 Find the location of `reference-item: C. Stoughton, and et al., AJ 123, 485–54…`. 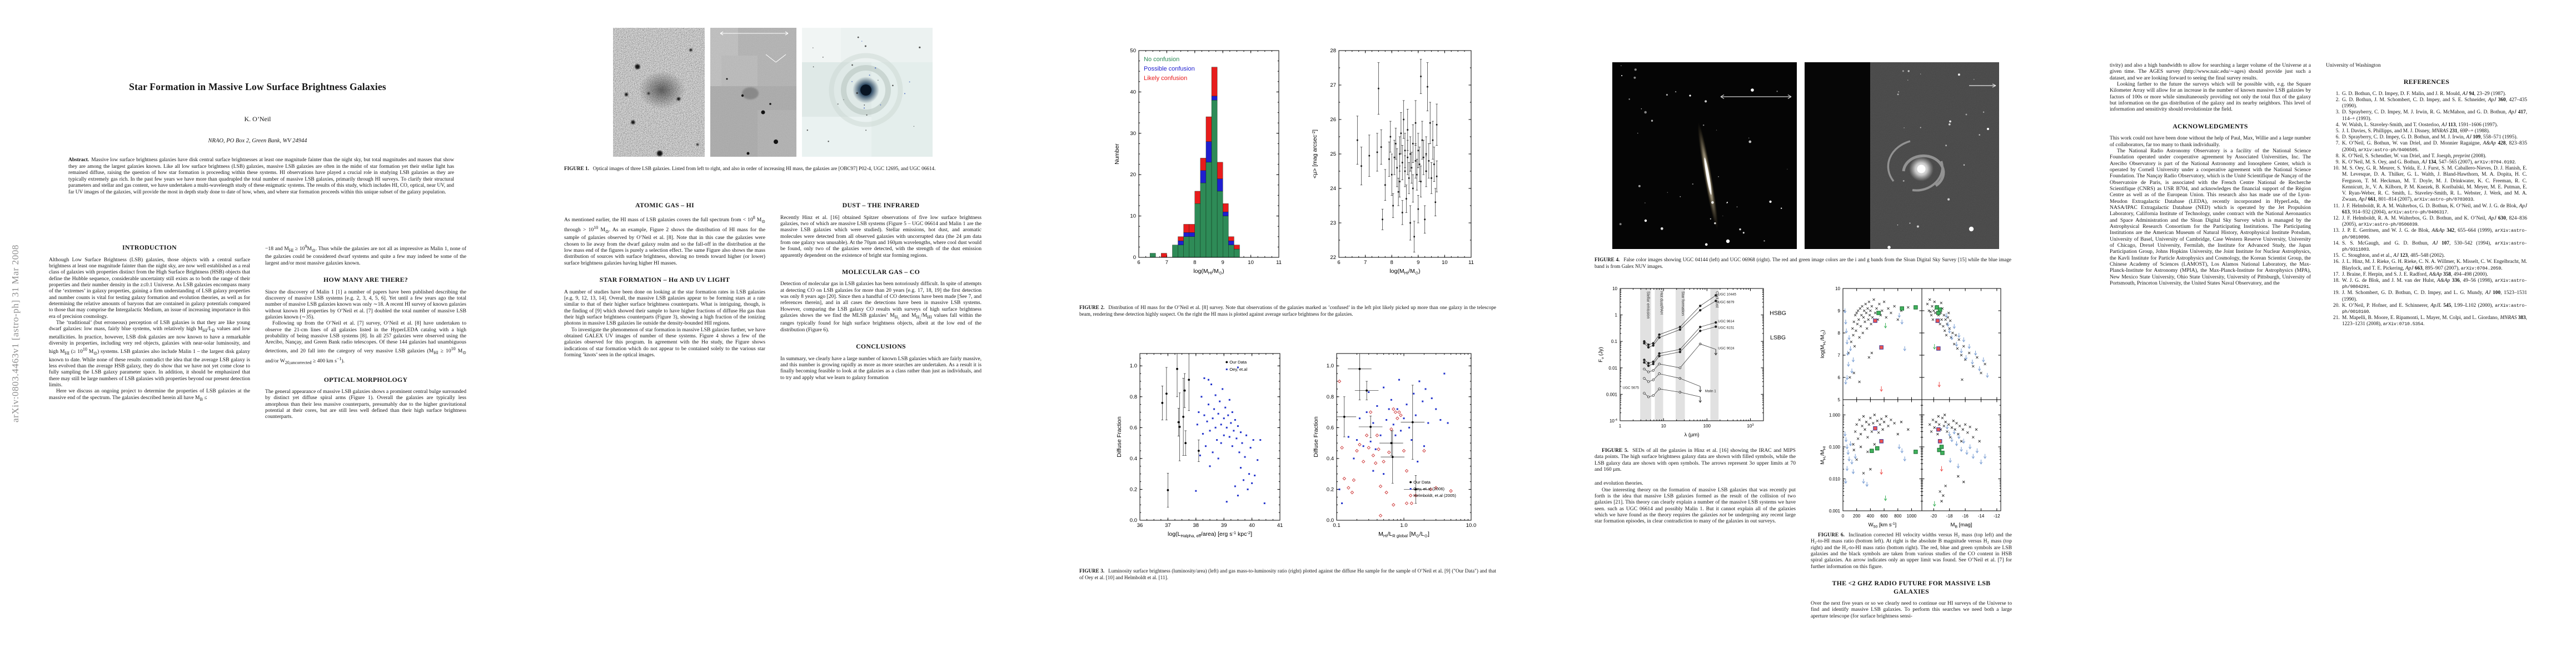

reference-item: C. Stoughton, and et al., AJ 123, 485–54… is located at coordinates (2434, 256).